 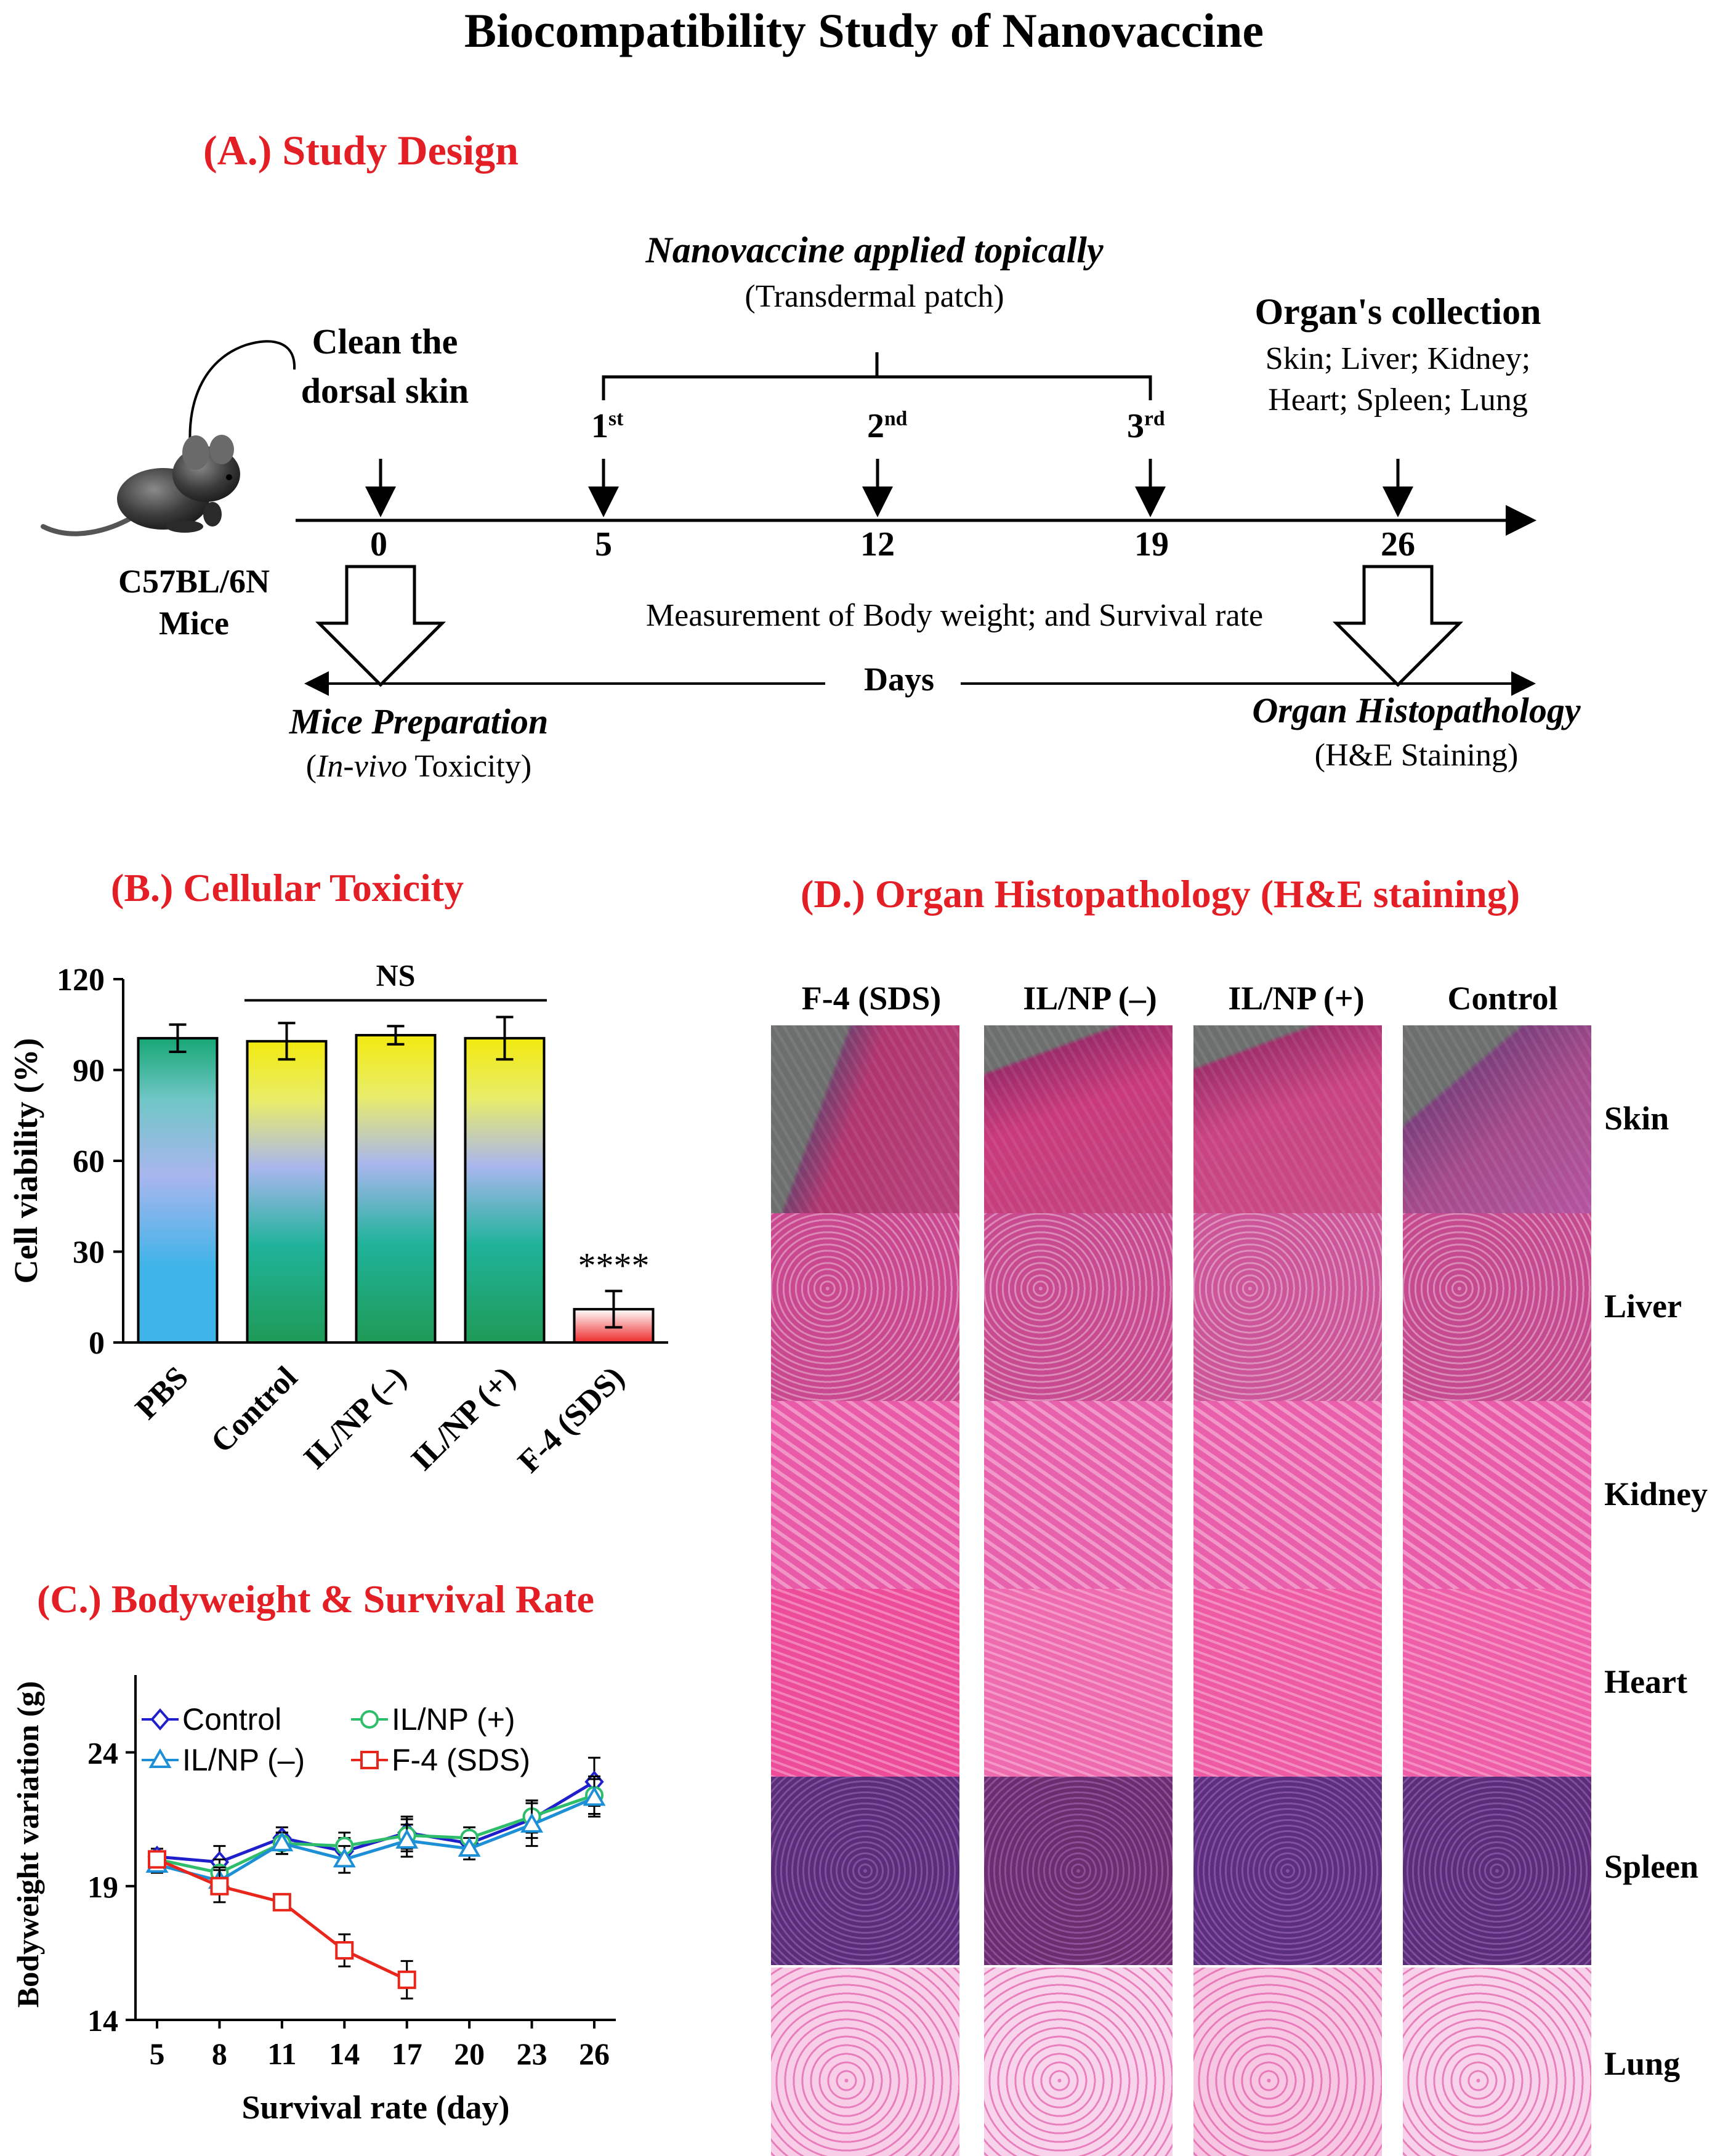 I want to click on bar-y-tick-label: 60, so click(x=89, y=1161).